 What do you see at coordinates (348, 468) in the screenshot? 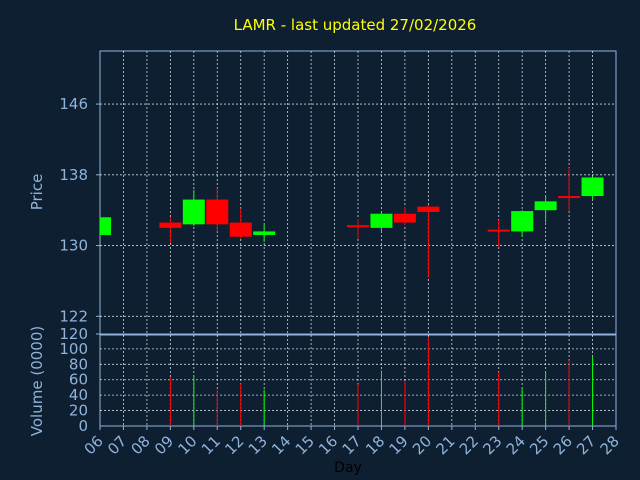
I see `x-axis-label: Day` at bounding box center [348, 468].